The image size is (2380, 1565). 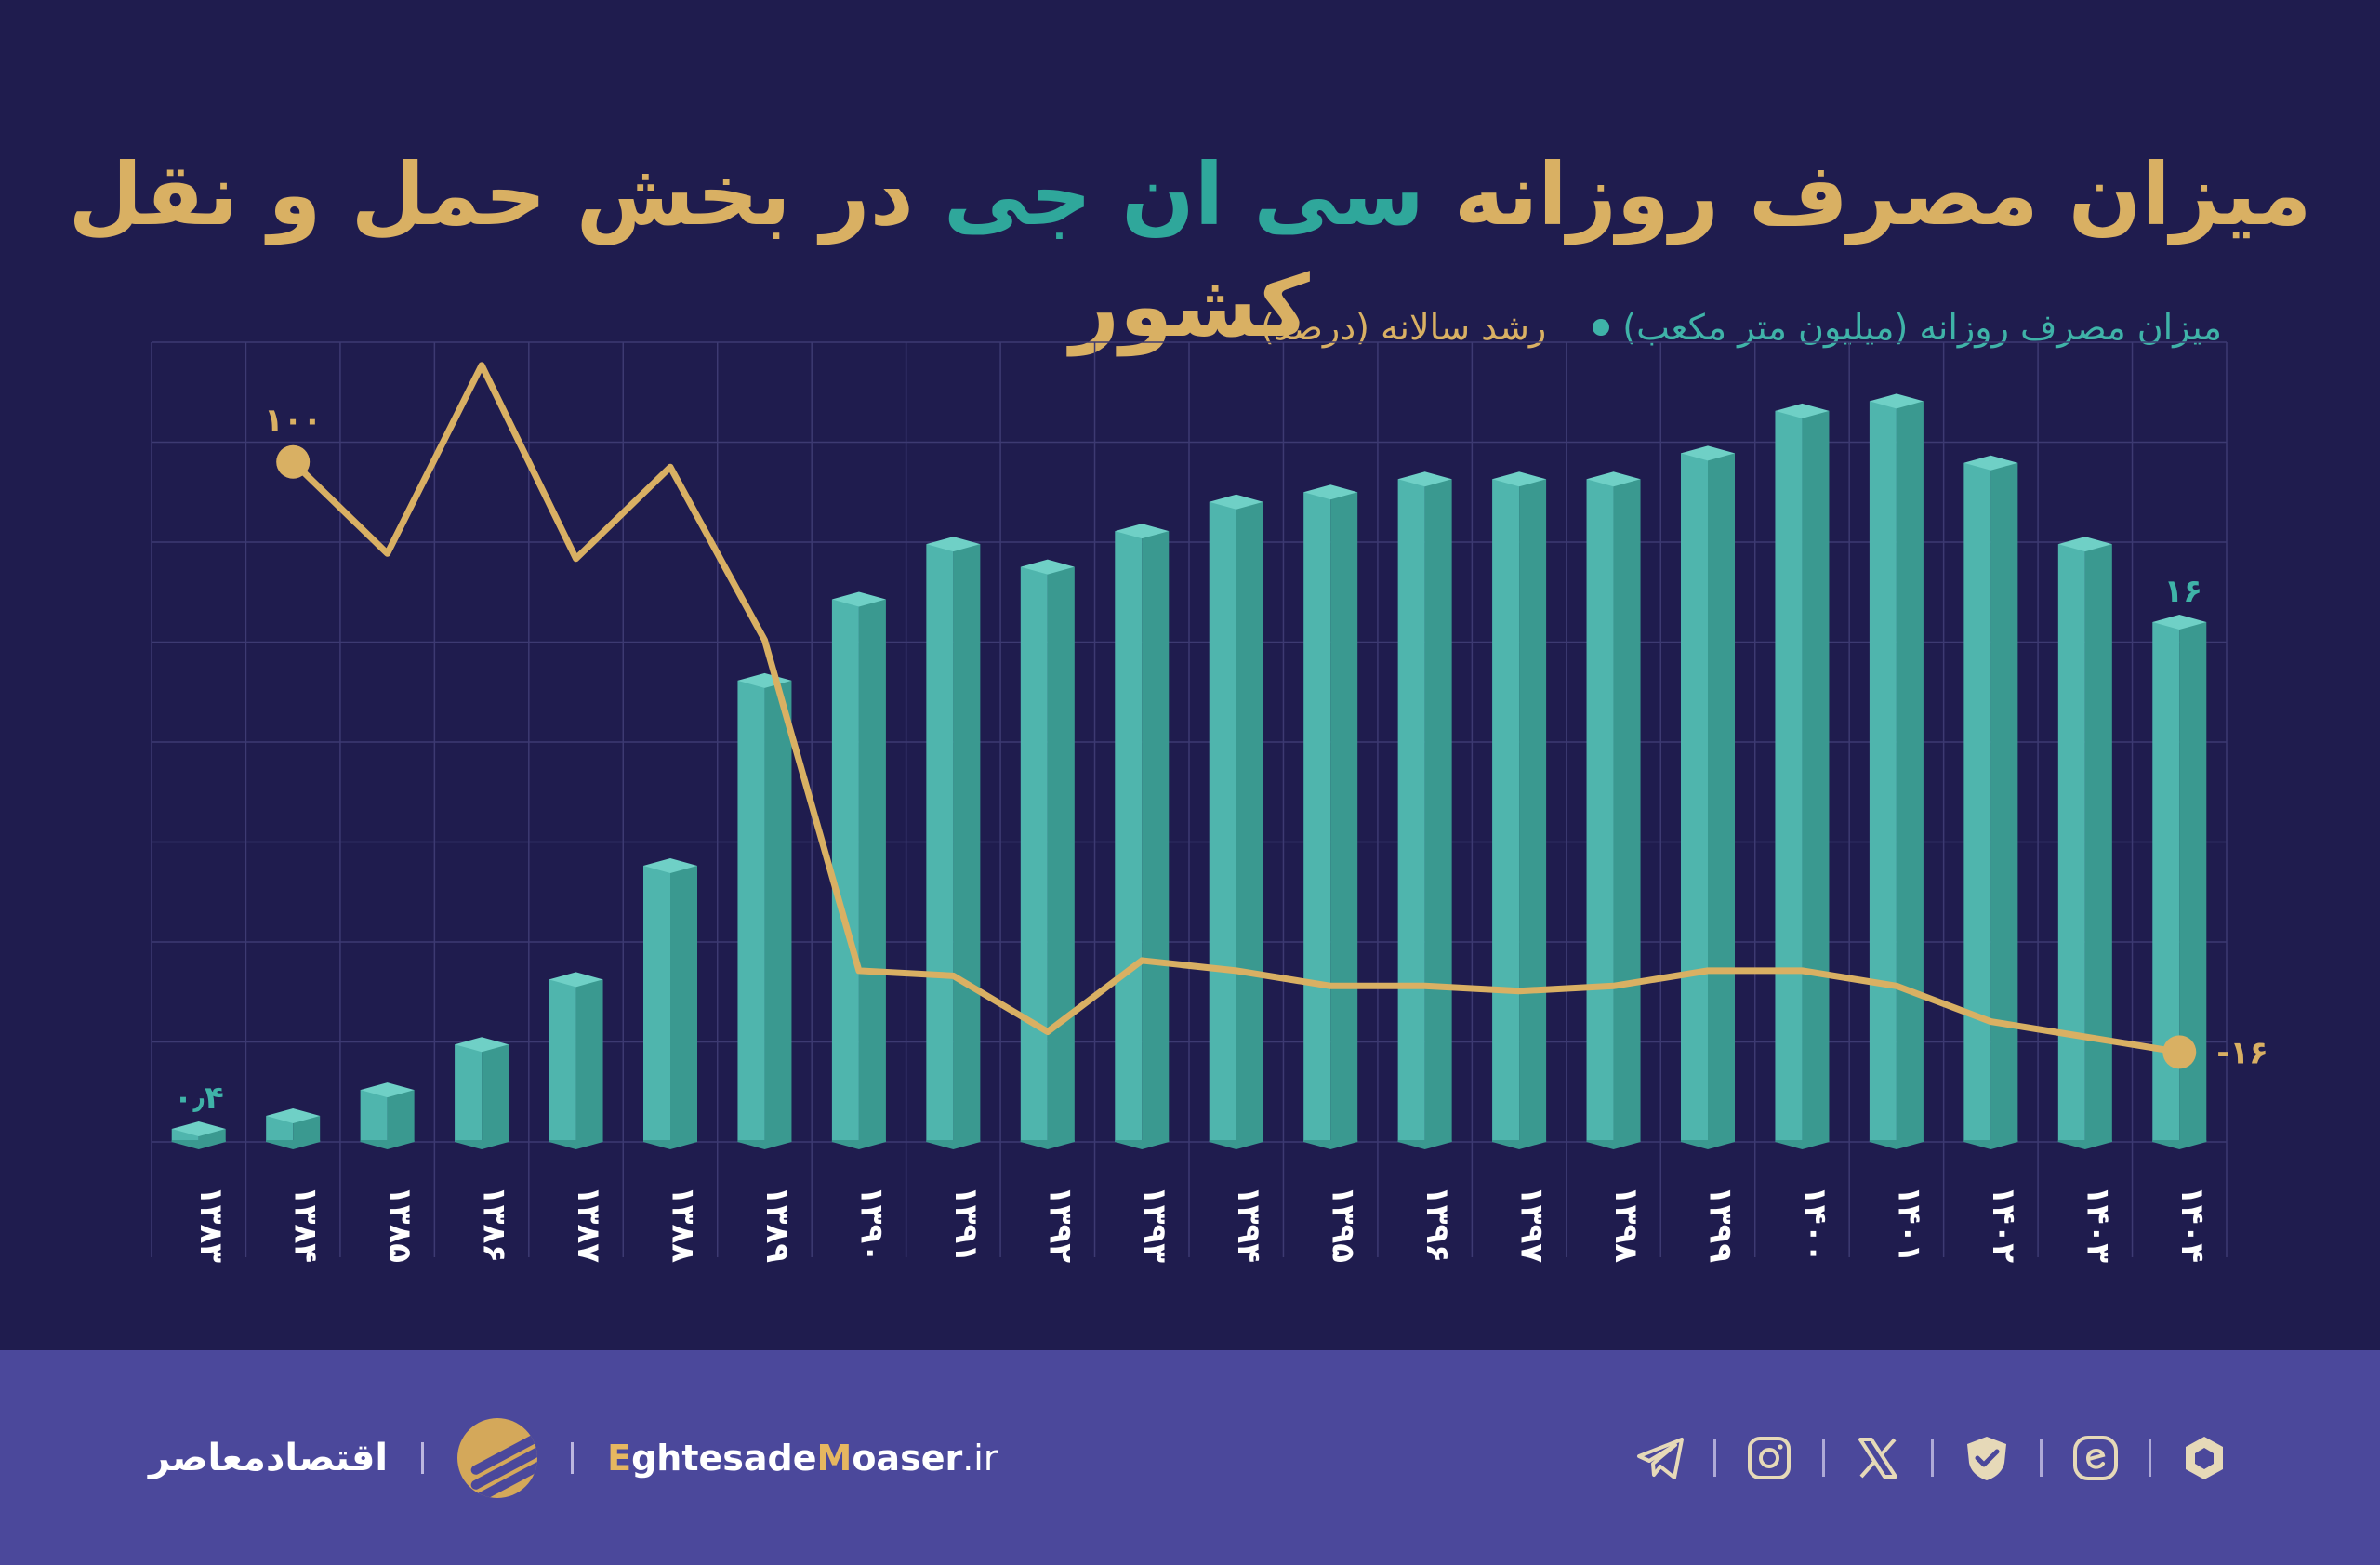 What do you see at coordinates (494, 1224) in the screenshot?
I see `x-tick-label: ۱۳۸۶` at bounding box center [494, 1224].